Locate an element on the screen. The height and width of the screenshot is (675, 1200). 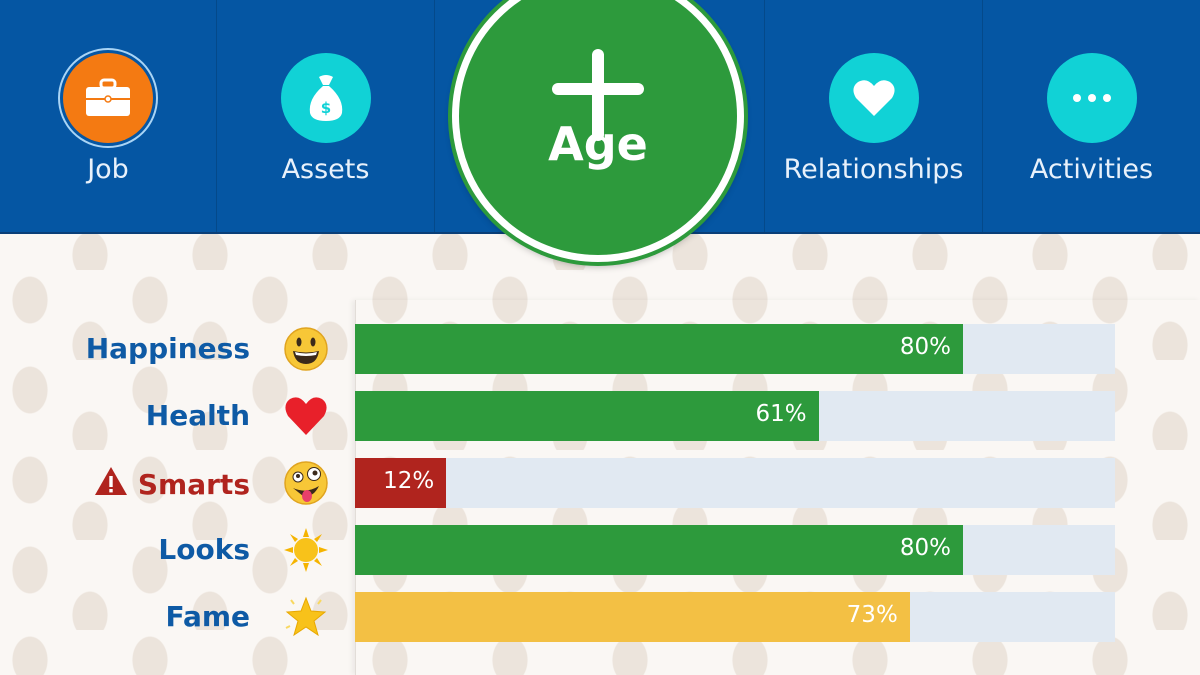
stat-row-looks: Looks 80% is located at coordinates (600, 550).